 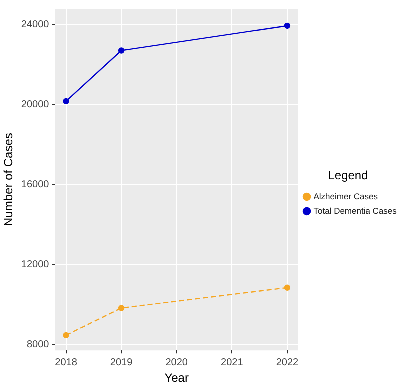 I want to click on x-tick-label: 2022, so click(x=287, y=362).